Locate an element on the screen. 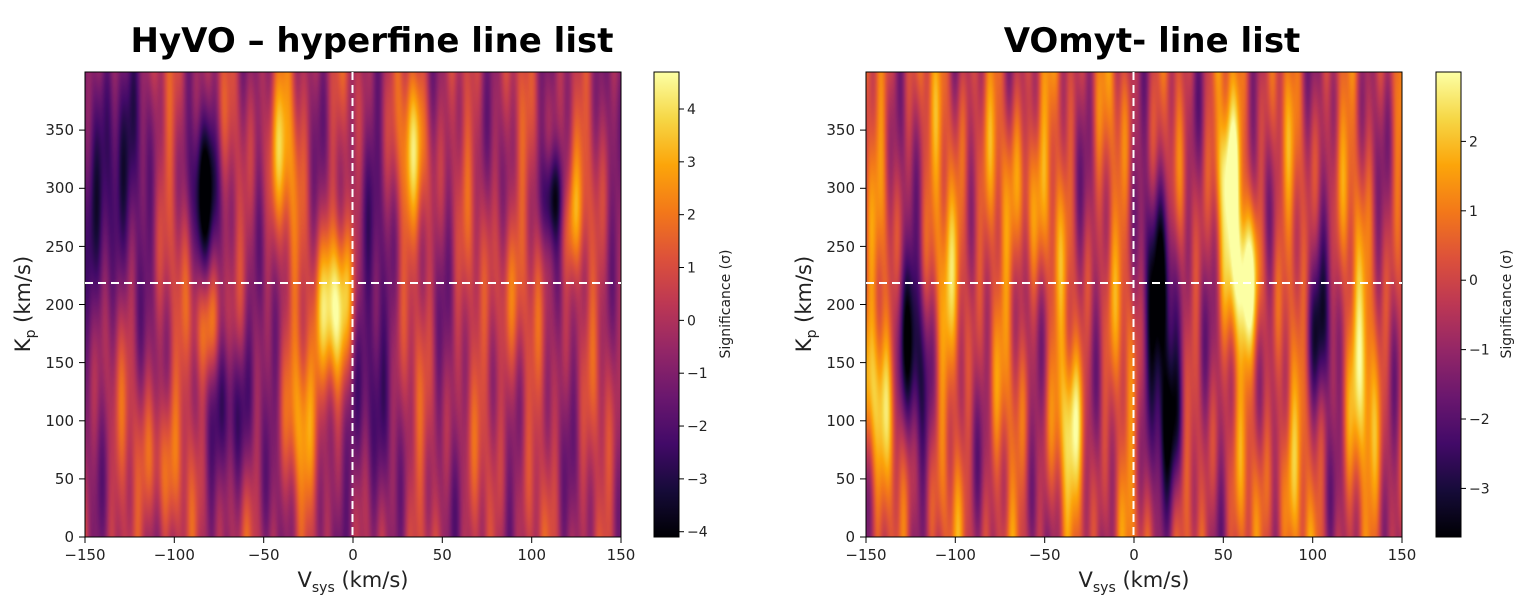 This screenshot has width=1526, height=606. colorbar-ticks: −4 −3 −2 −1 0 1 2 3 4 is located at coordinates (693, 321).